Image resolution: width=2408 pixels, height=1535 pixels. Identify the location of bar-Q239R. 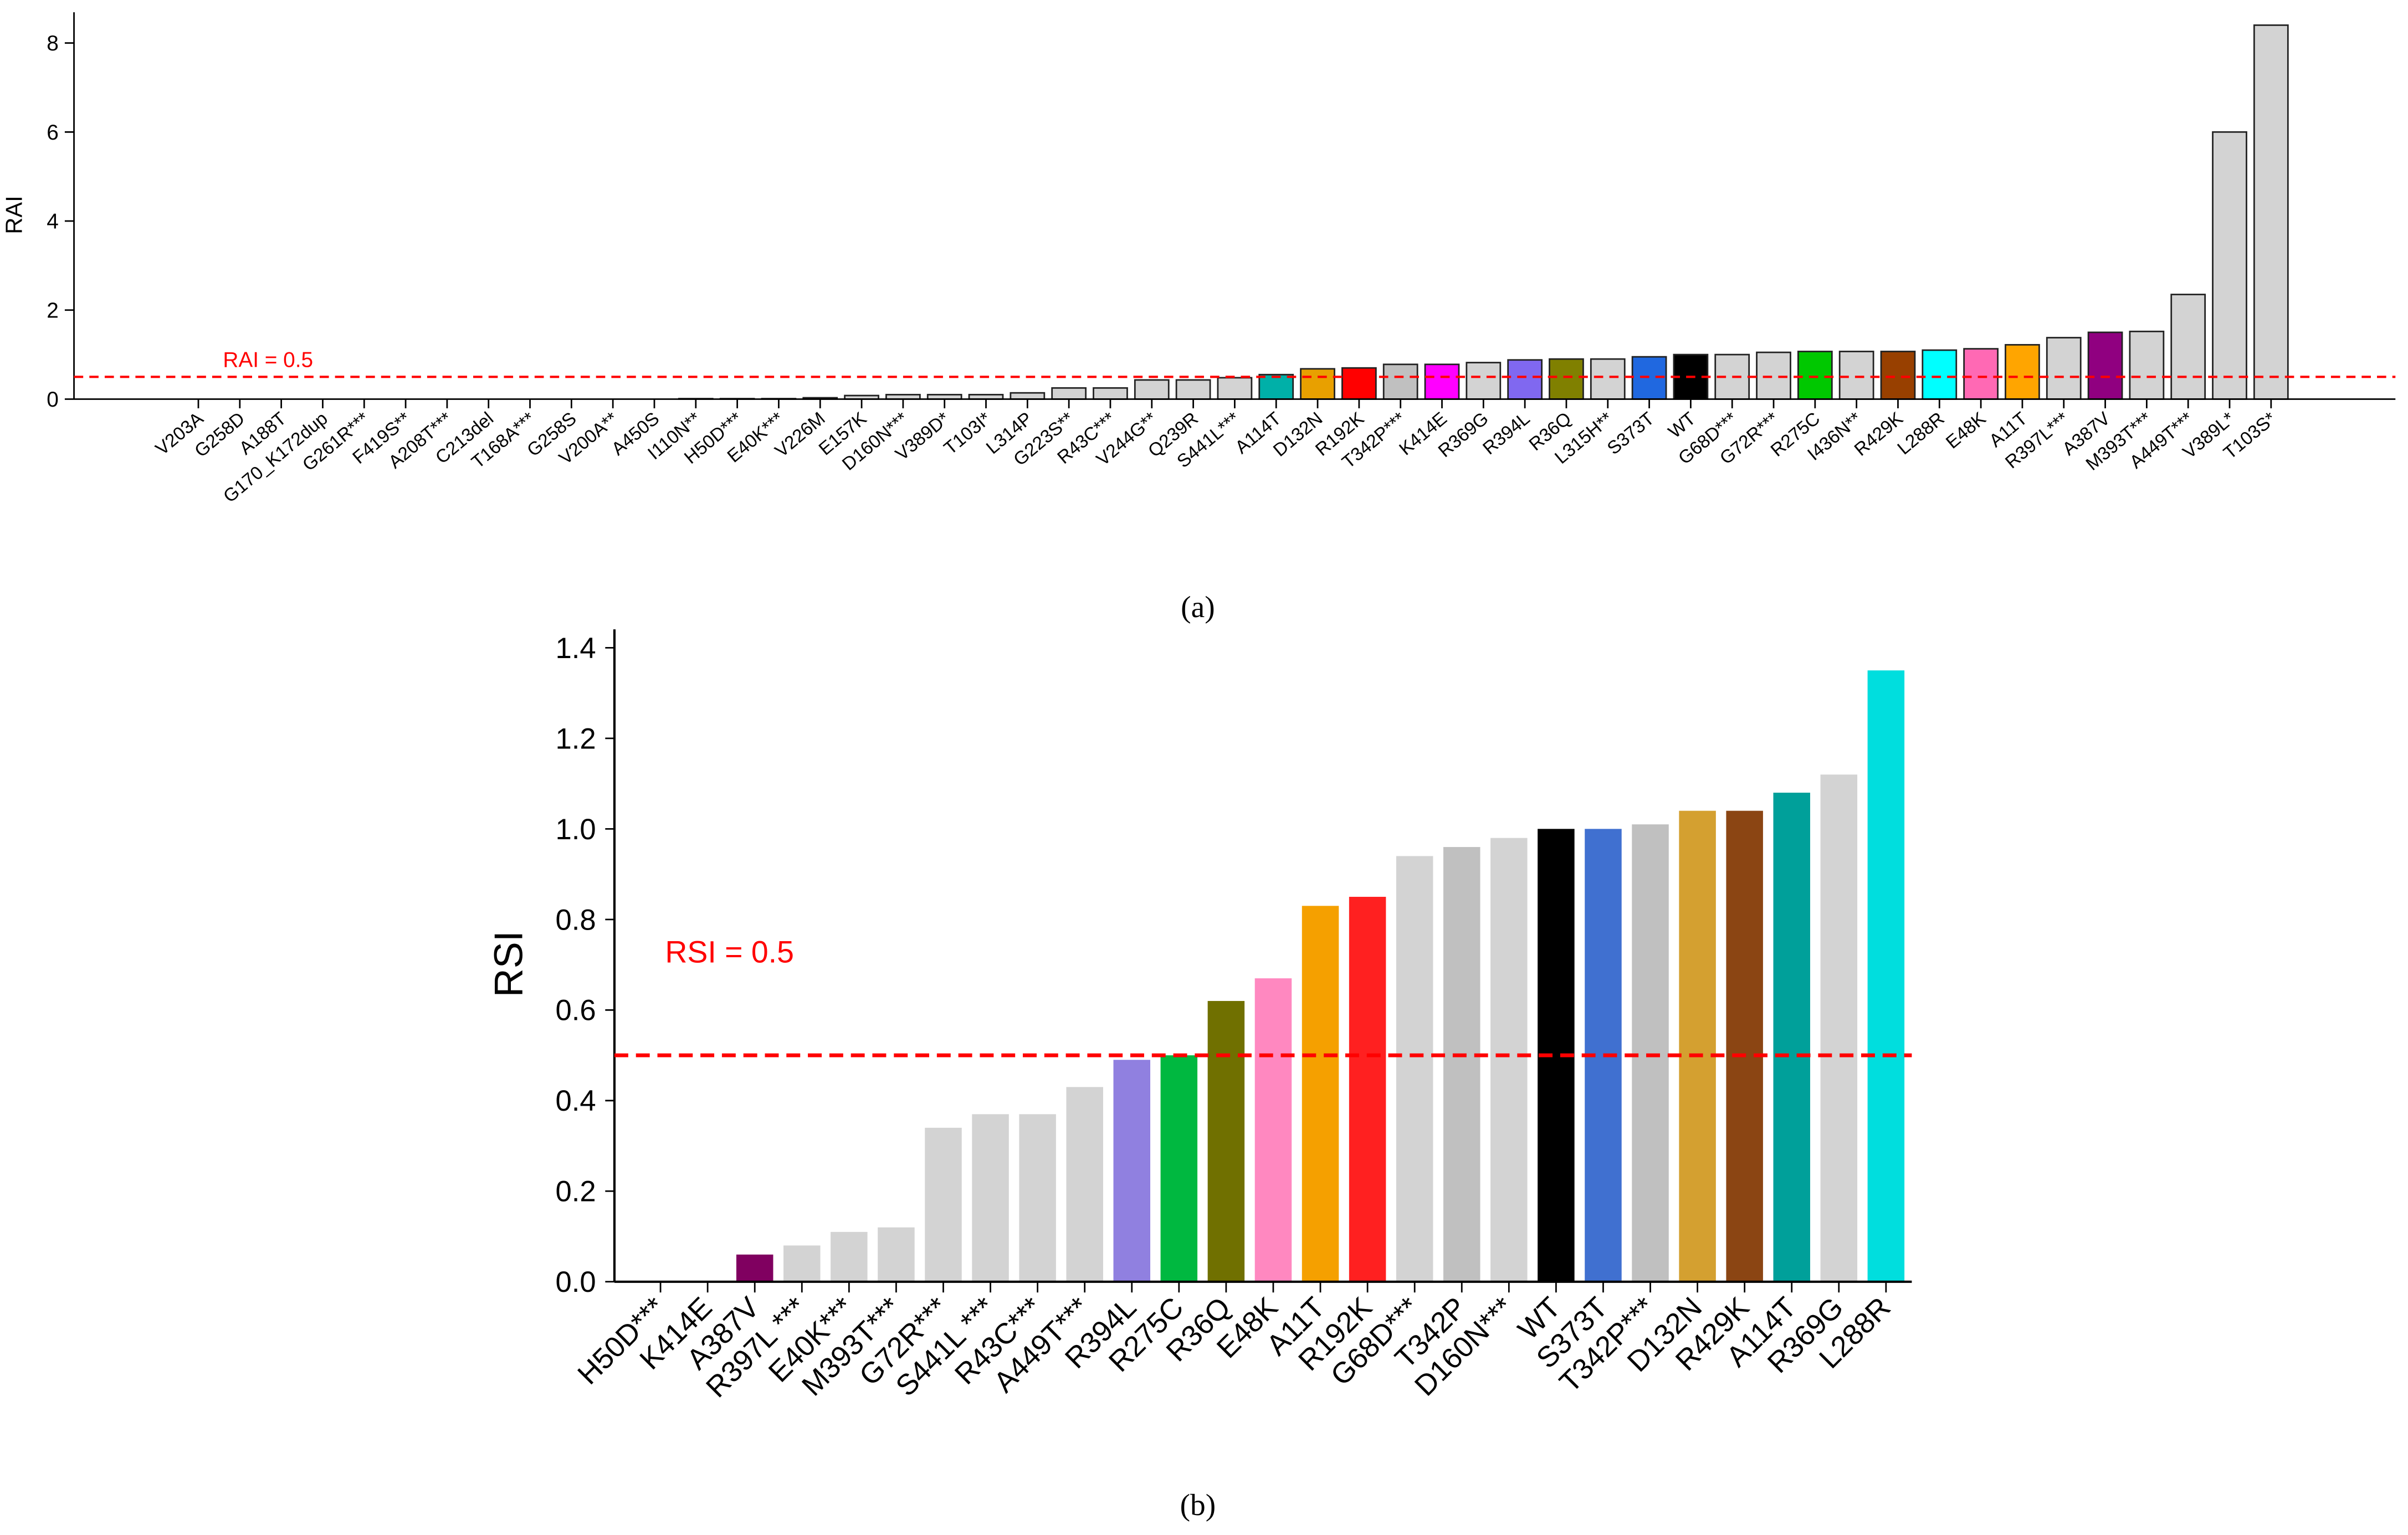
(1193, 389).